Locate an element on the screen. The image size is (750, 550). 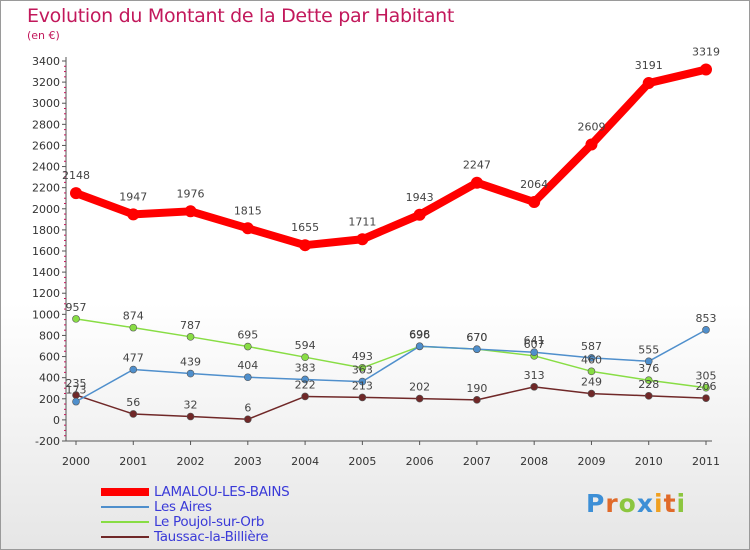
data-label-1: 363 is located at coordinates (362, 370).